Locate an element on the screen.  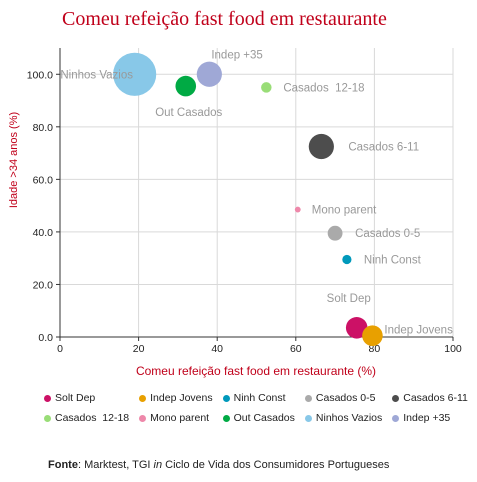
legend-label: Mono parent is located at coordinates (180, 418).